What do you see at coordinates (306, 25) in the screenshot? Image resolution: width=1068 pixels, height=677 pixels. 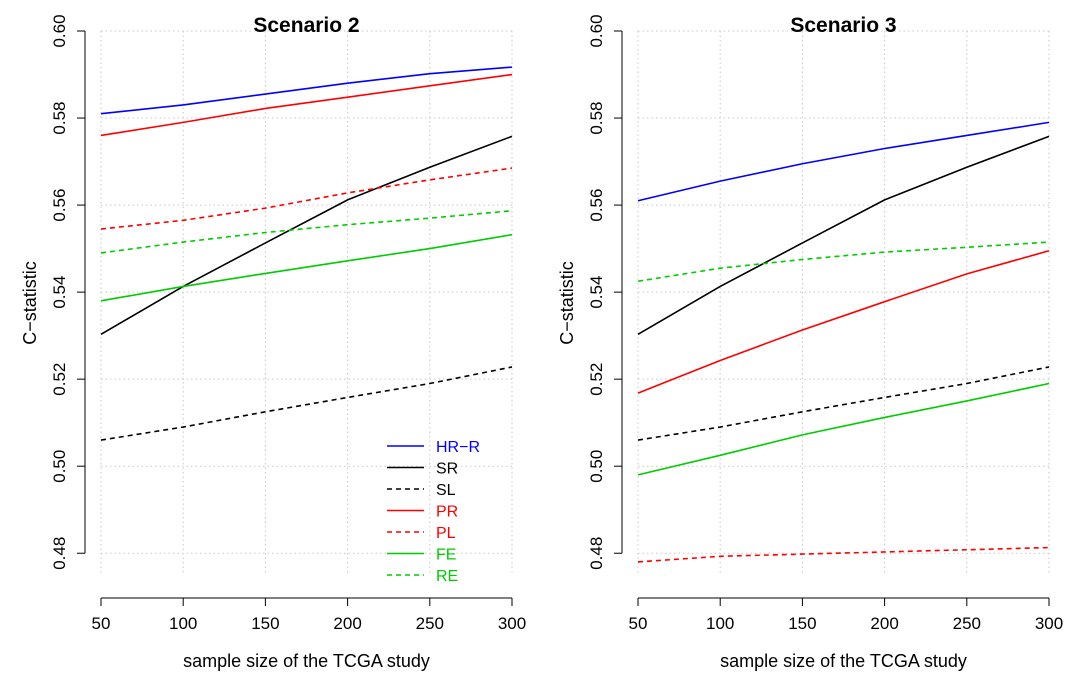 I see `chart-title: Scenario 2` at bounding box center [306, 25].